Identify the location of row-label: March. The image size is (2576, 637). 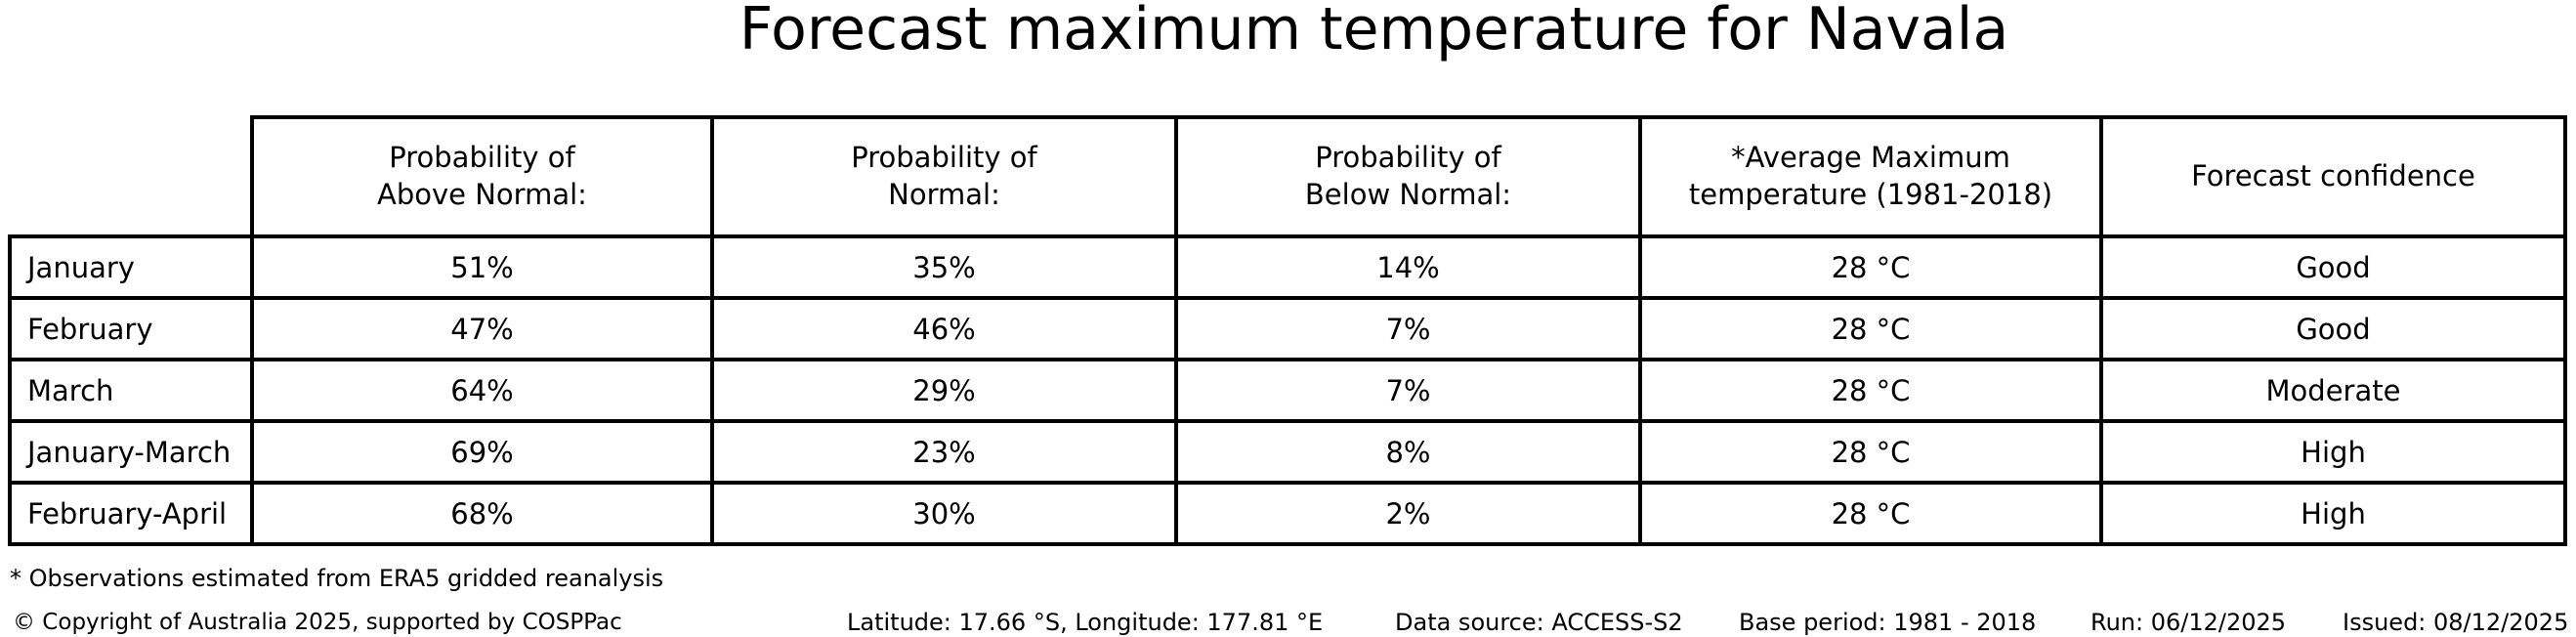
(131, 391).